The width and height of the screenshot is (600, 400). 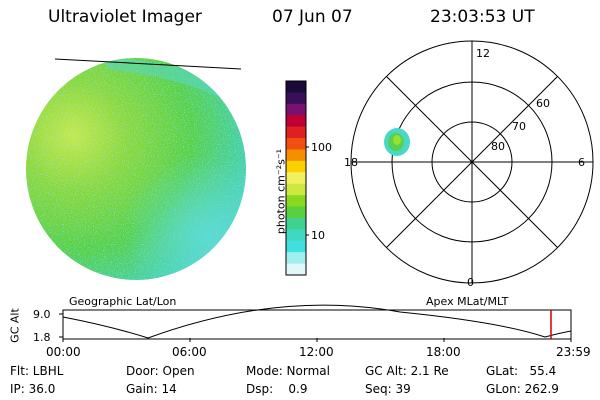 I want to click on glat-value: GLat: 55.4, so click(x=521, y=371).